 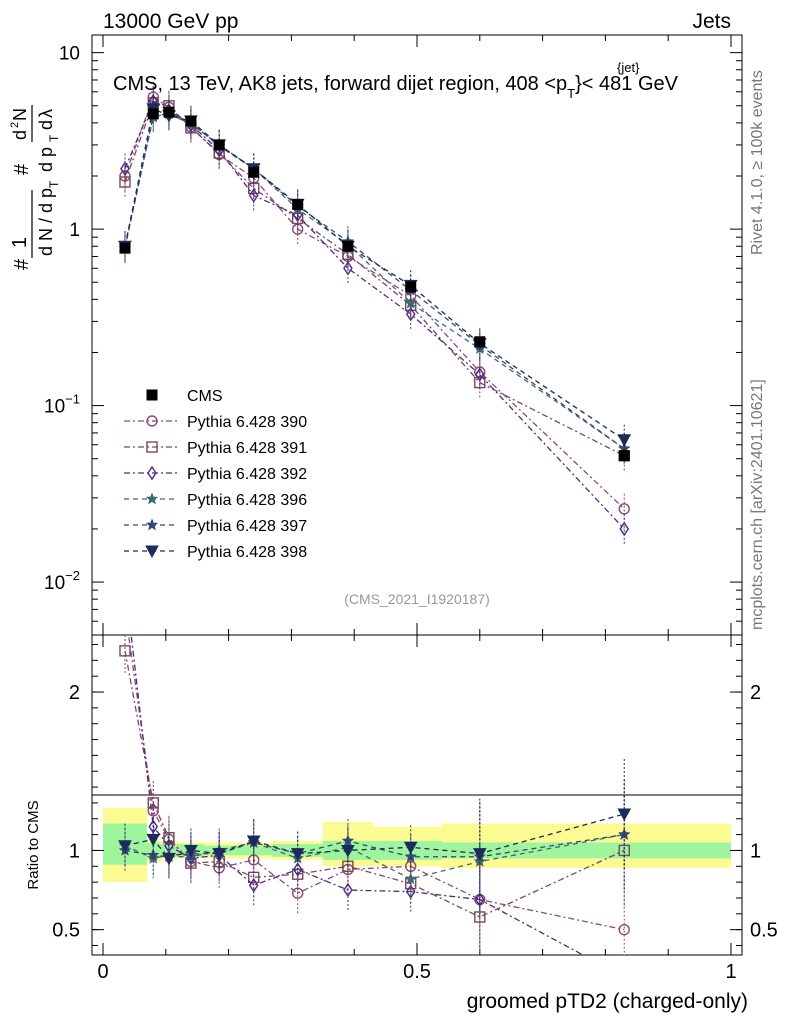 I want to click on ratio-tick-label: 0.5, so click(x=66, y=931).